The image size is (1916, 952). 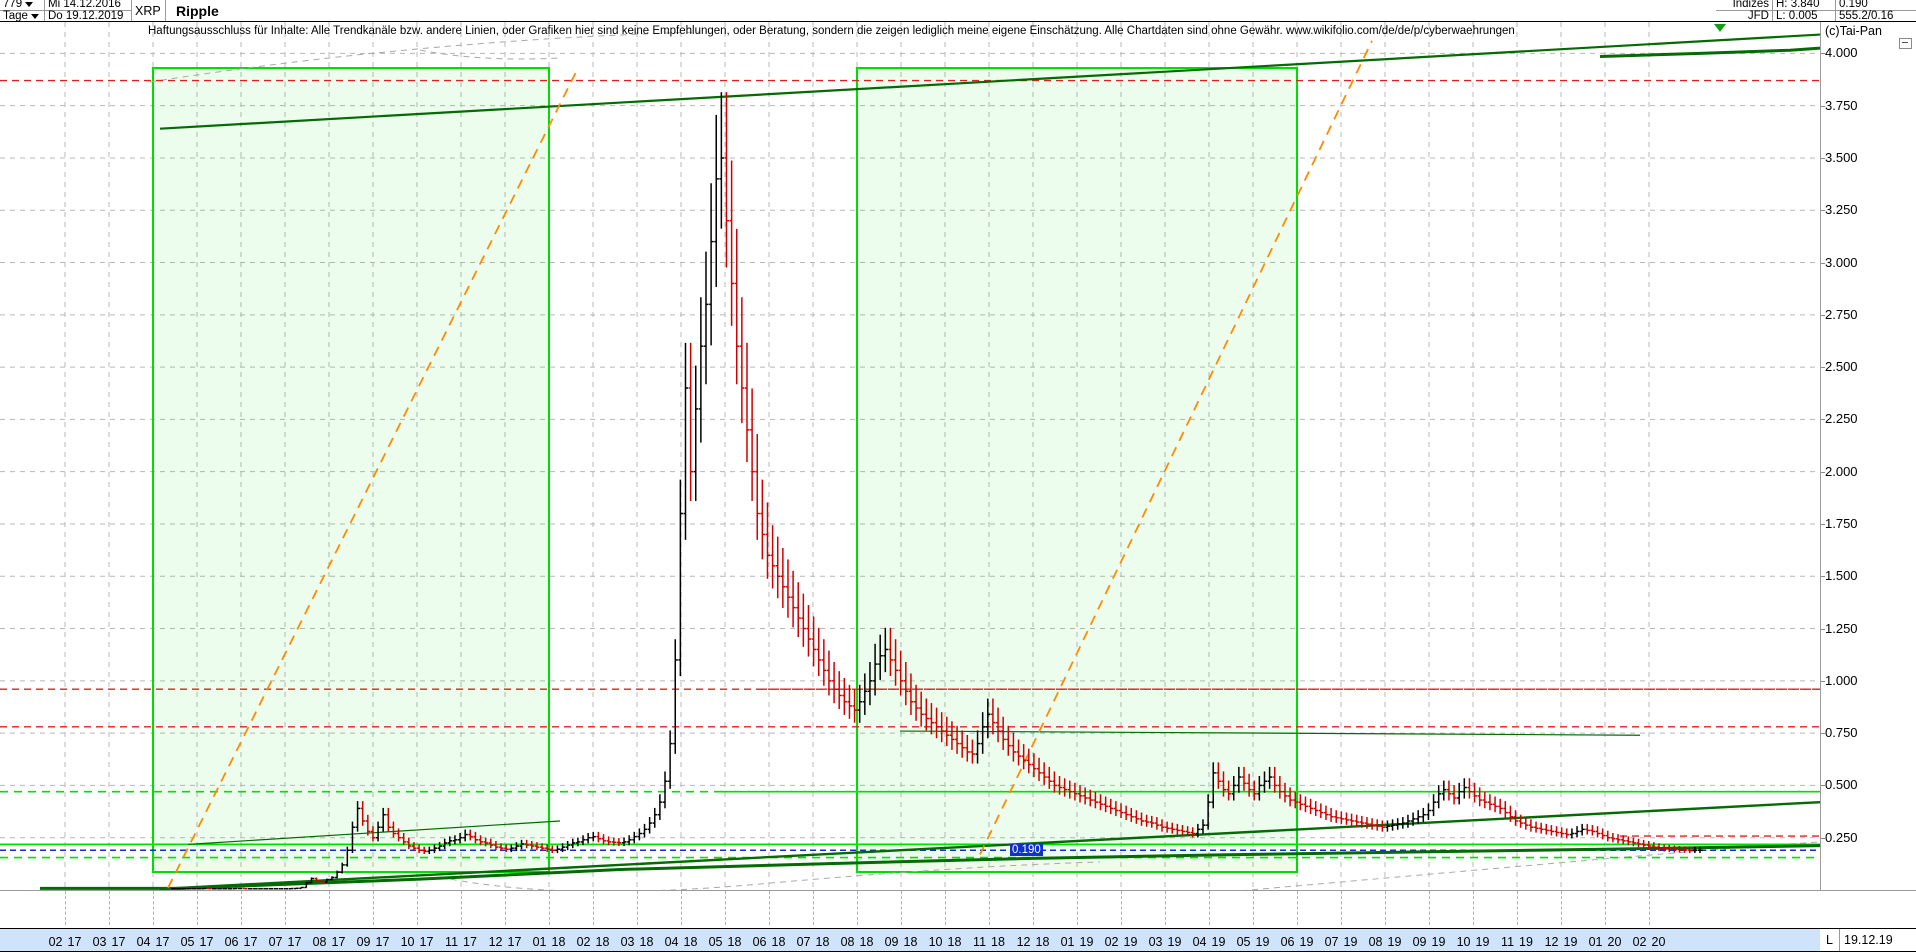 I want to click on time-tick-label: 10 19, so click(x=1473, y=942).